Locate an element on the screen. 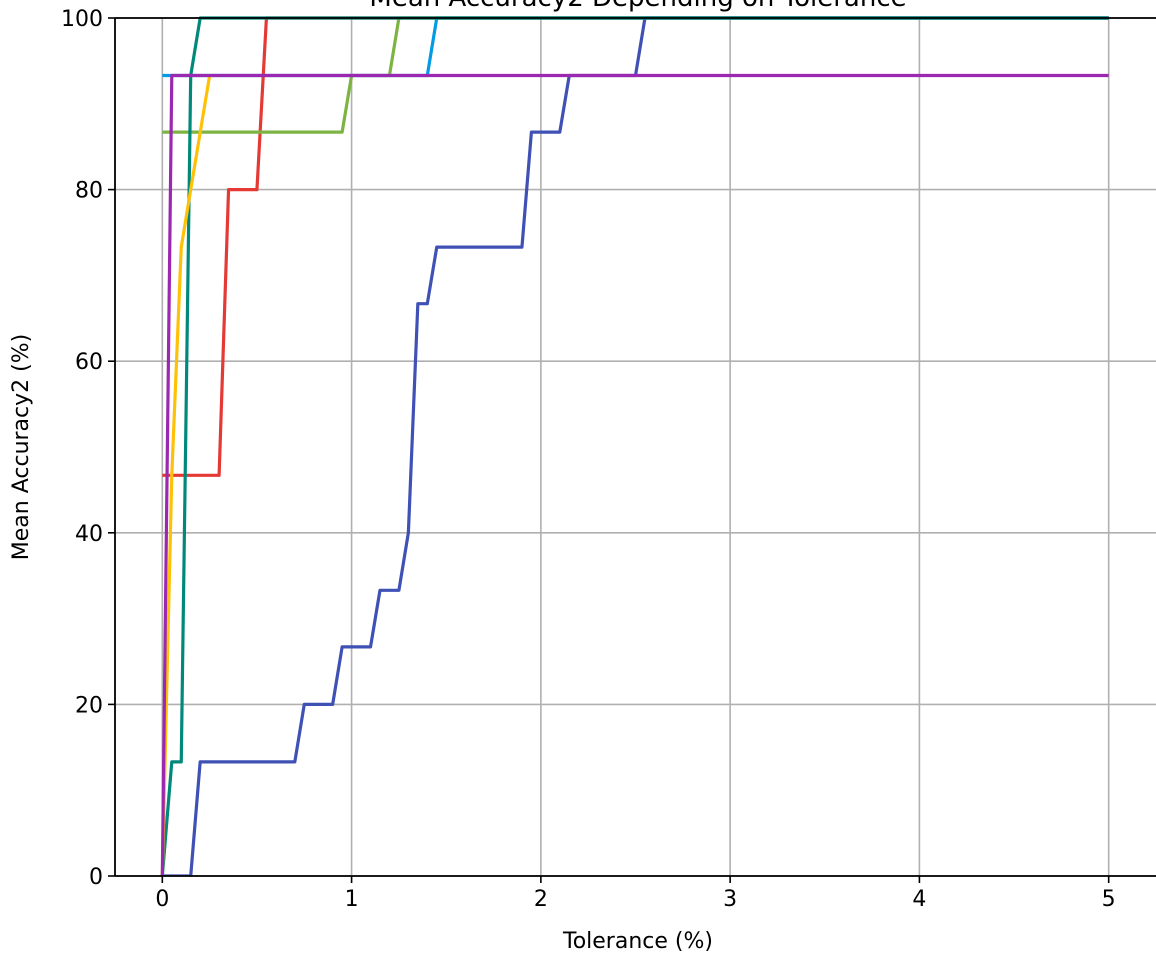  x-tick-label: 2 is located at coordinates (541, 899).